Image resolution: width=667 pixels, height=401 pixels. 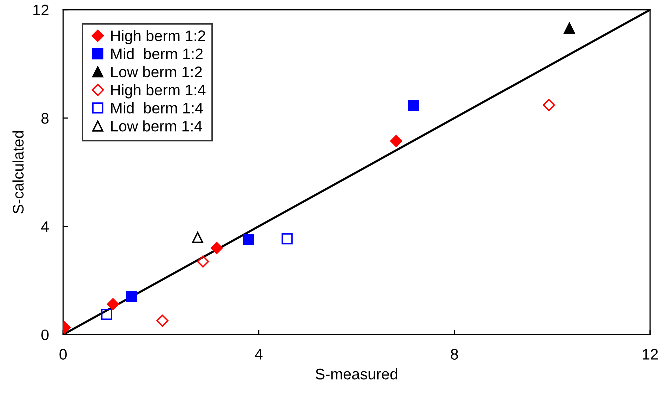 What do you see at coordinates (156, 126) in the screenshot?
I see `legend-label: Low berm 1:4` at bounding box center [156, 126].